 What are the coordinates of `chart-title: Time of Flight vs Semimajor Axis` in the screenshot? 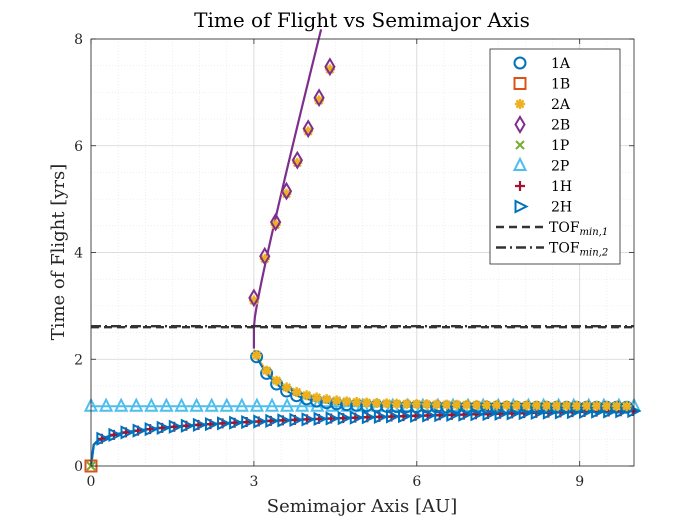 It's located at (362, 20).